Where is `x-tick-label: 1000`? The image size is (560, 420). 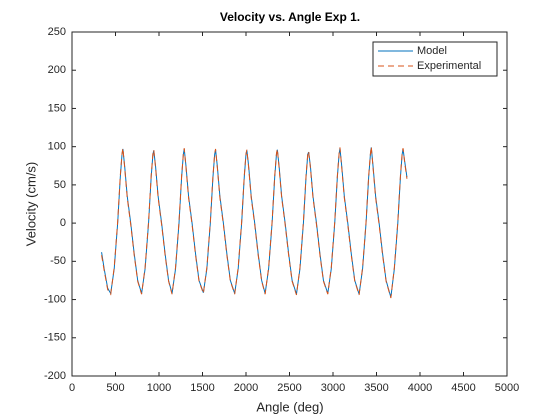
x-tick-label: 1000 is located at coordinates (159, 388).